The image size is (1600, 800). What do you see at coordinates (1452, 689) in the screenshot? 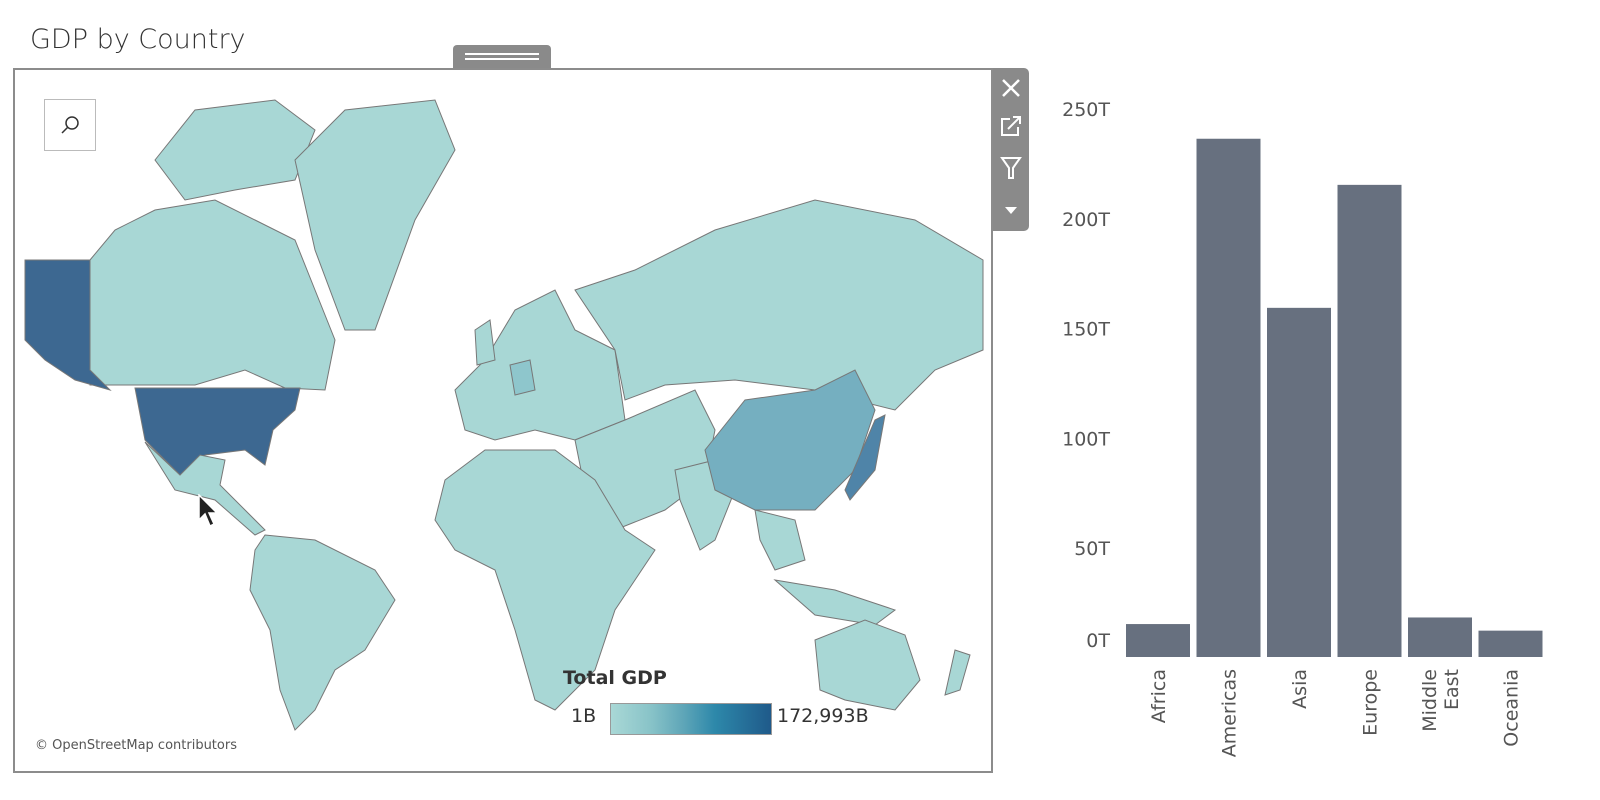
I see `x-tick-label: East` at bounding box center [1452, 689].